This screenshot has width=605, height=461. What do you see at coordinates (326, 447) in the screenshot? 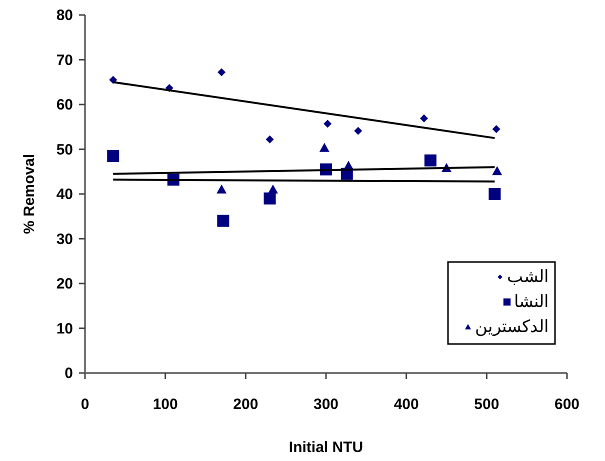
I see `x-axis-title: Initial NTU` at bounding box center [326, 447].